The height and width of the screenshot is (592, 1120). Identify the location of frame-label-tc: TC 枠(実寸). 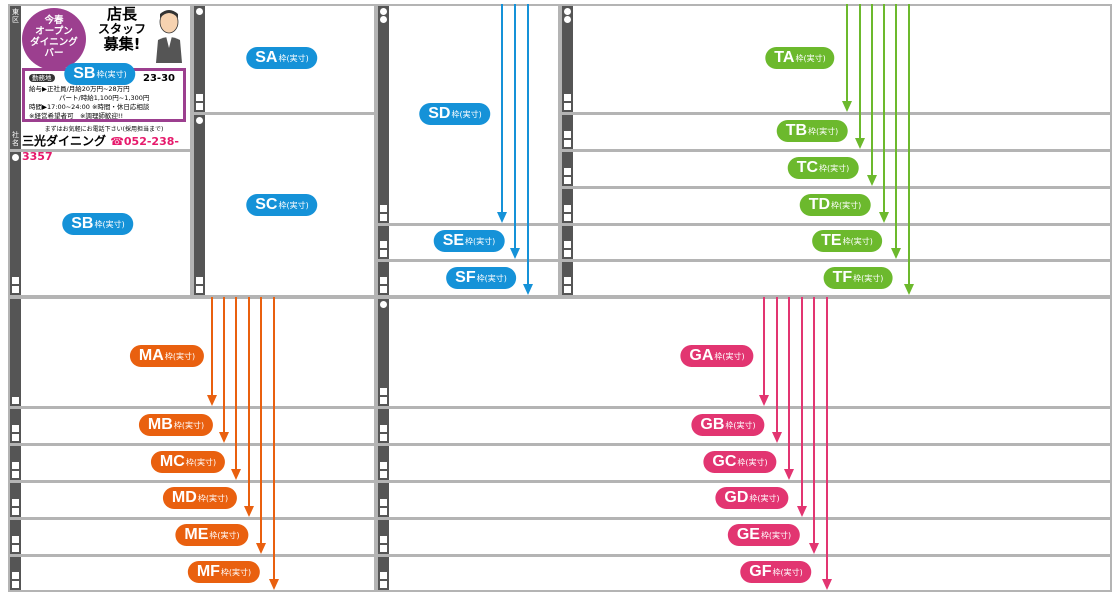
(823, 168).